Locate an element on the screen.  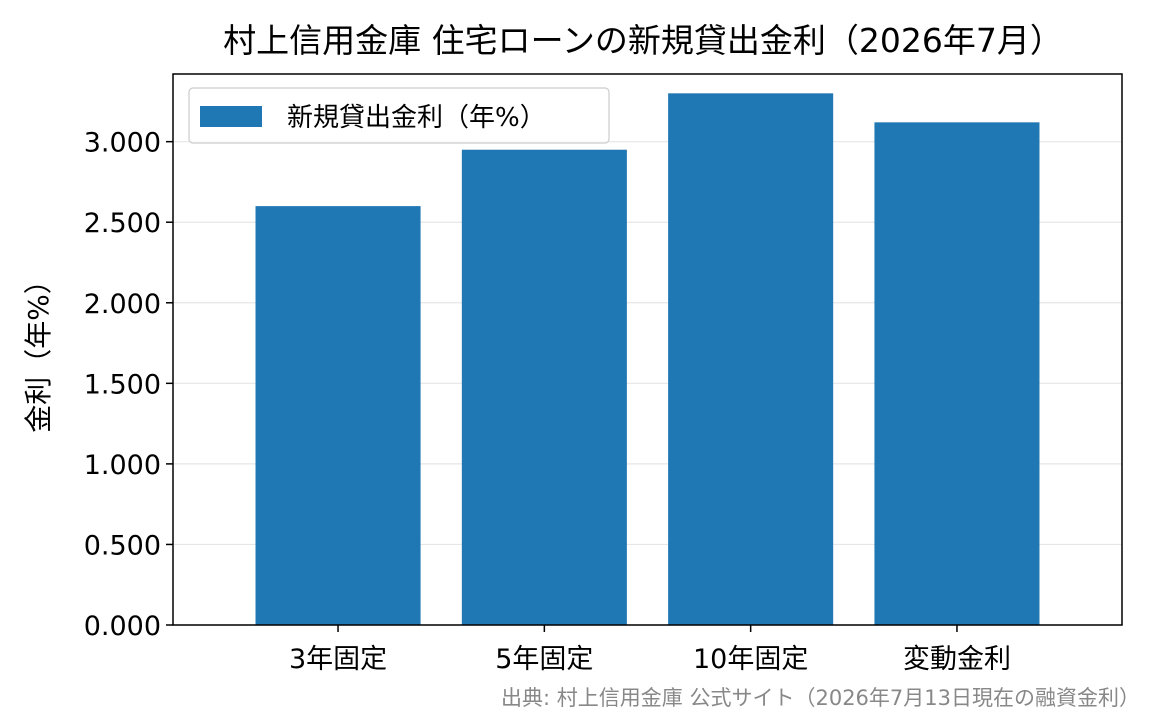
y-axis-label: 金利（年%） is located at coordinates (38, 349).